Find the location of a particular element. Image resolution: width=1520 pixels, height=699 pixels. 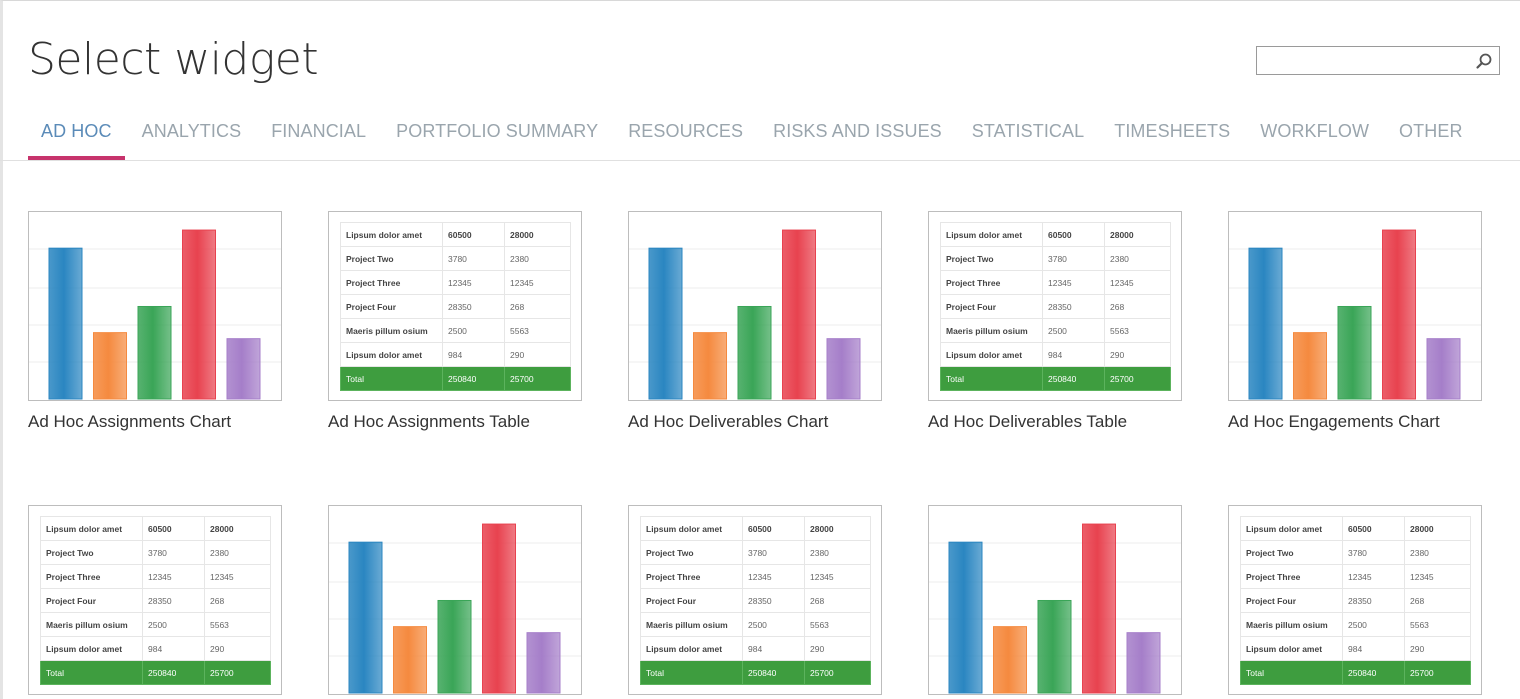

tab-ad-hoc: AD HOC is located at coordinates (76, 139).